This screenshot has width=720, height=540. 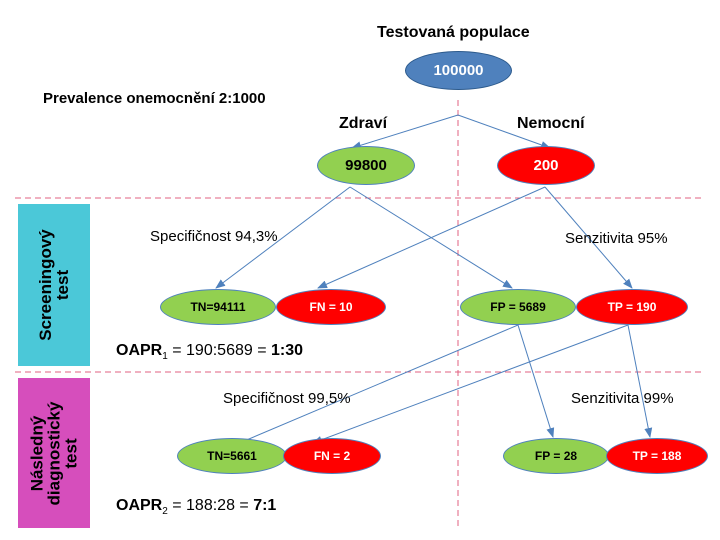 What do you see at coordinates (374, 386) in the screenshot?
I see `arrow-fp-diag-tn` at bounding box center [374, 386].